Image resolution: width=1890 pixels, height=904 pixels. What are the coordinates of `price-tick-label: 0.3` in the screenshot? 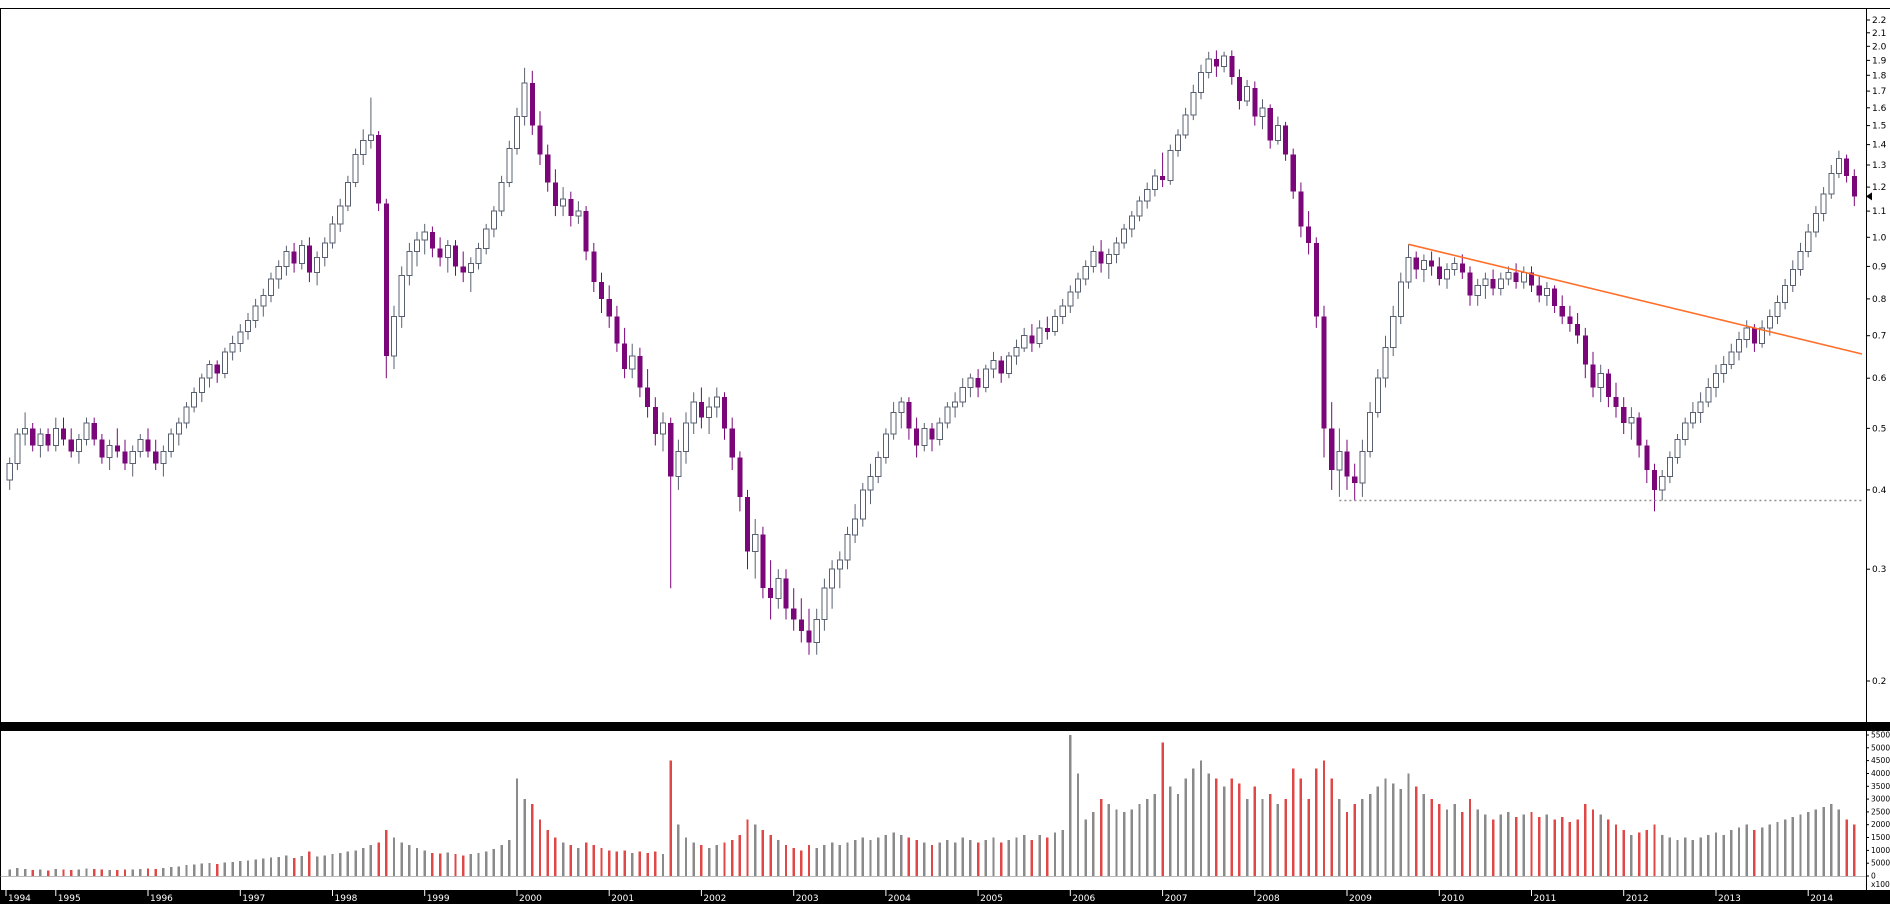 It's located at (1879, 570).